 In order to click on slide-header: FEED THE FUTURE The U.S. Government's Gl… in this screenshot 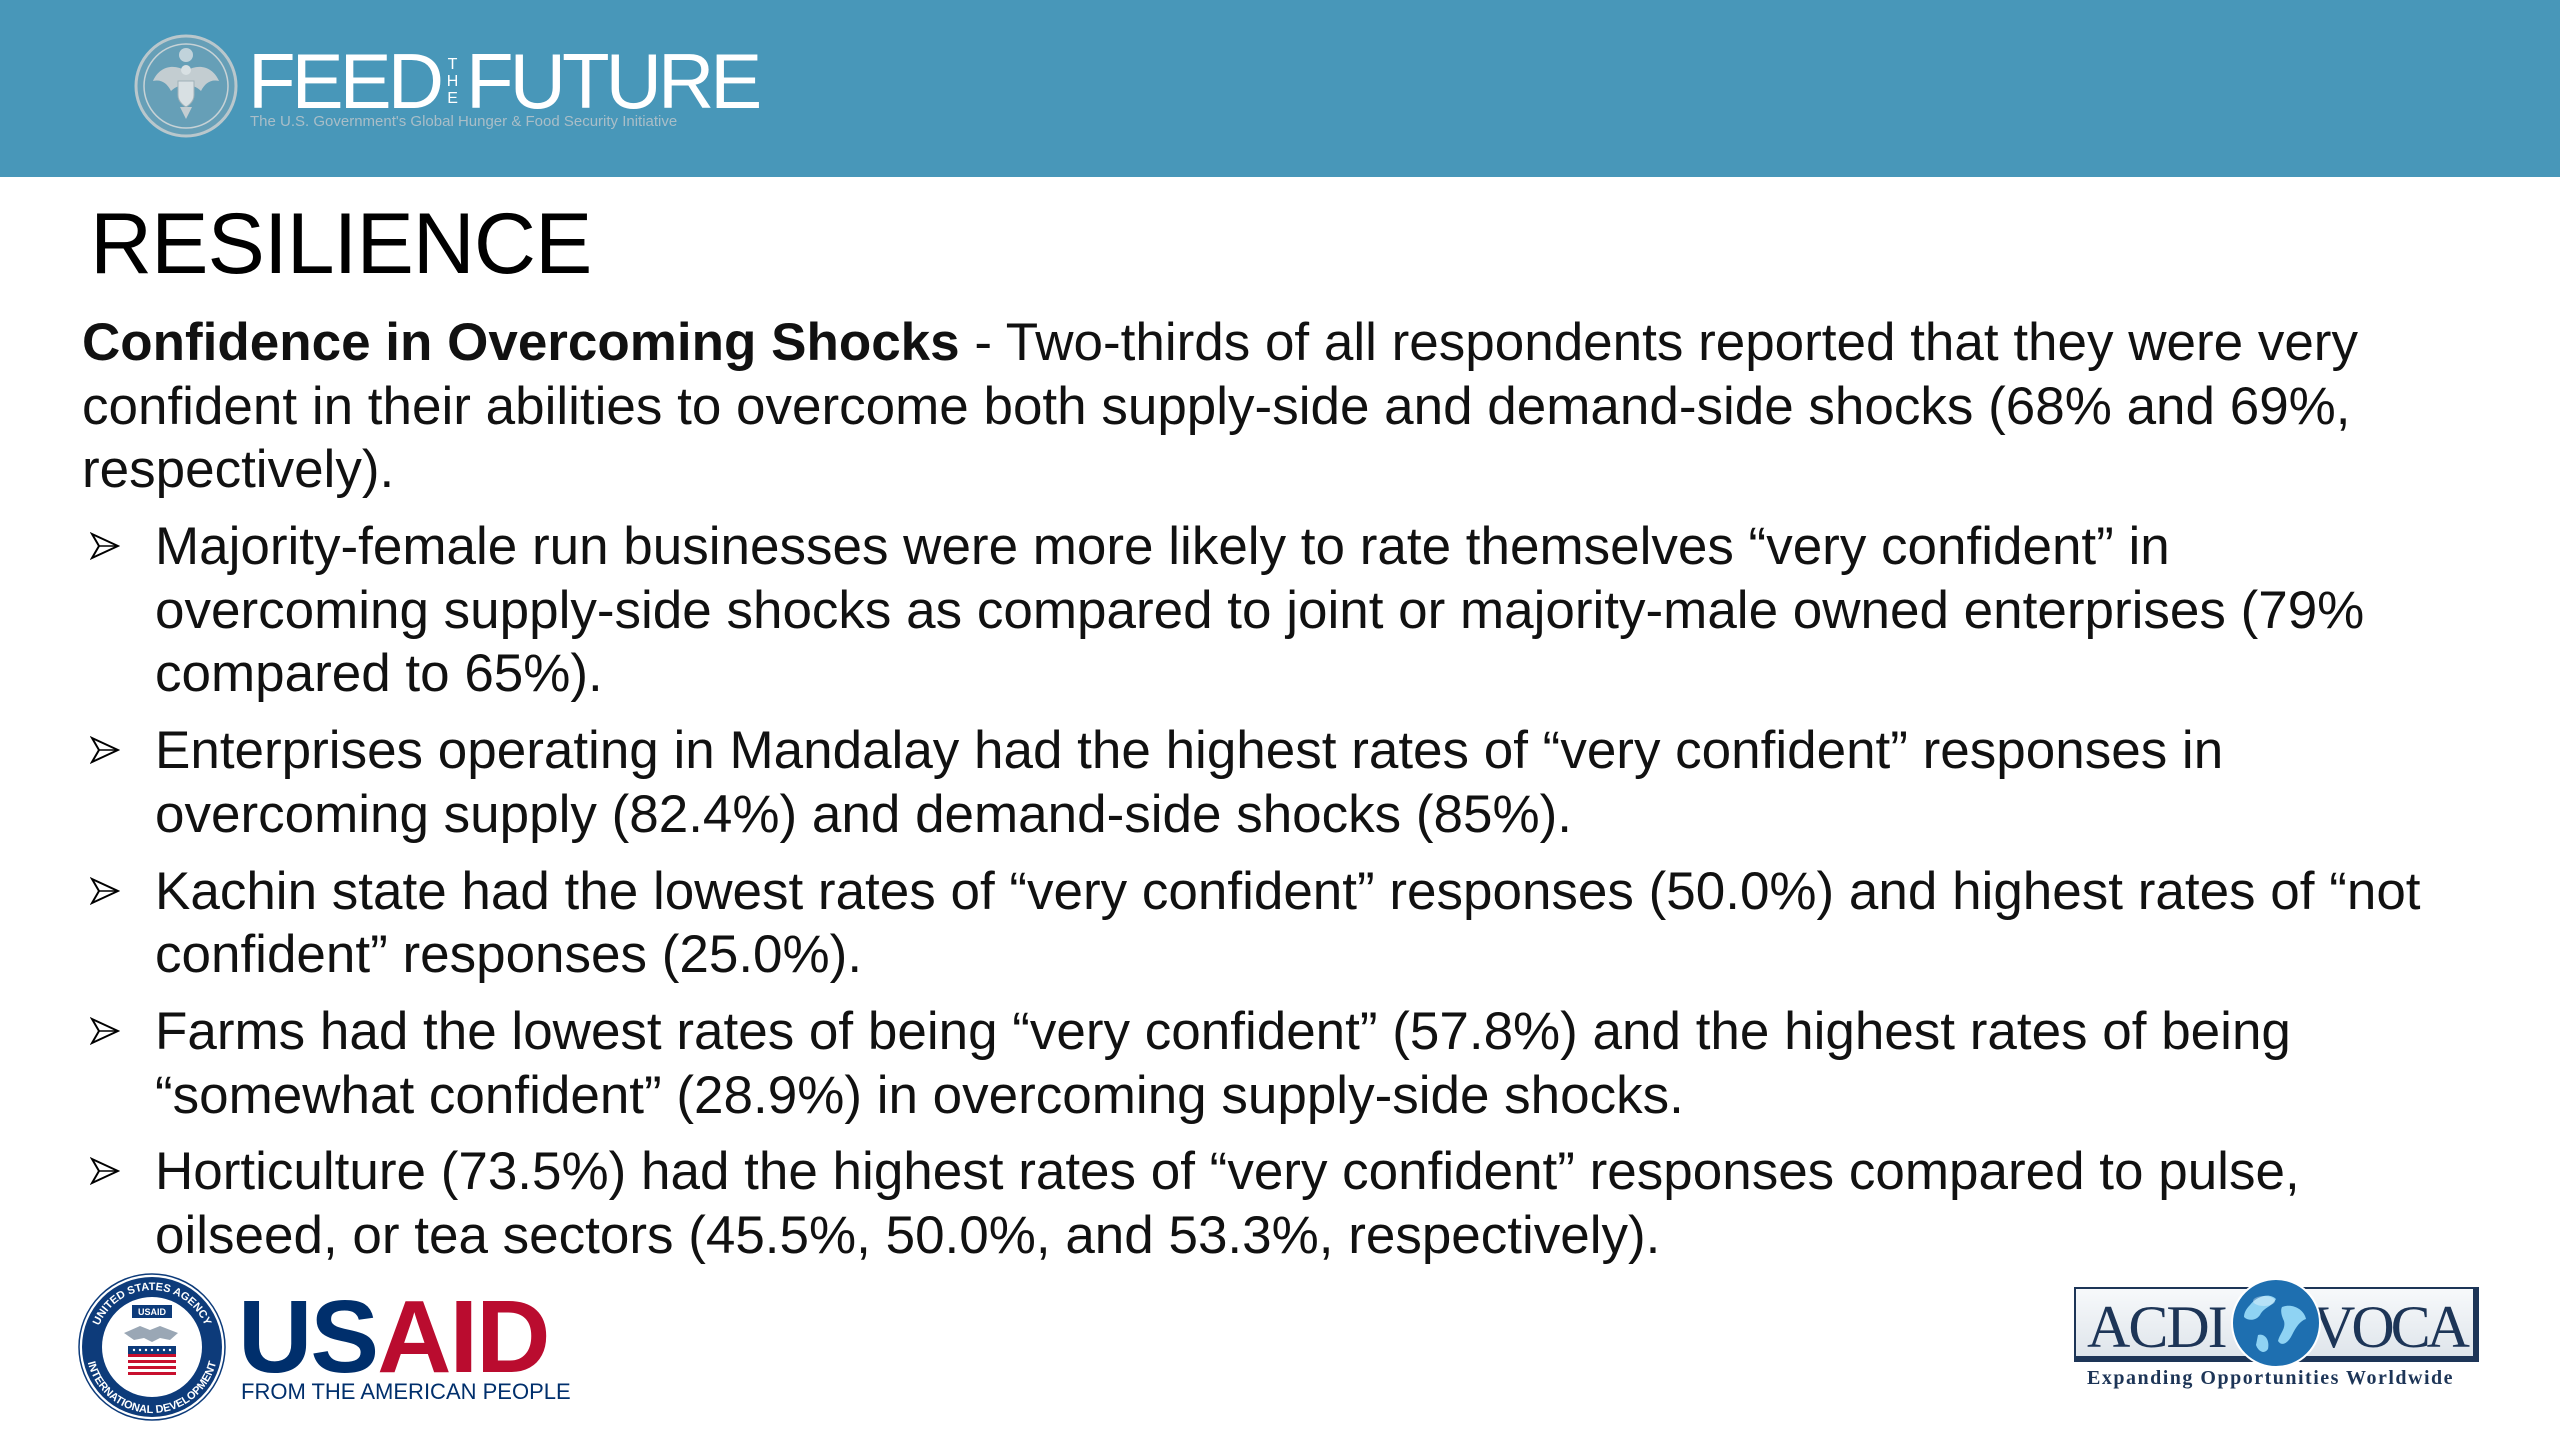, I will do `click(1280, 88)`.